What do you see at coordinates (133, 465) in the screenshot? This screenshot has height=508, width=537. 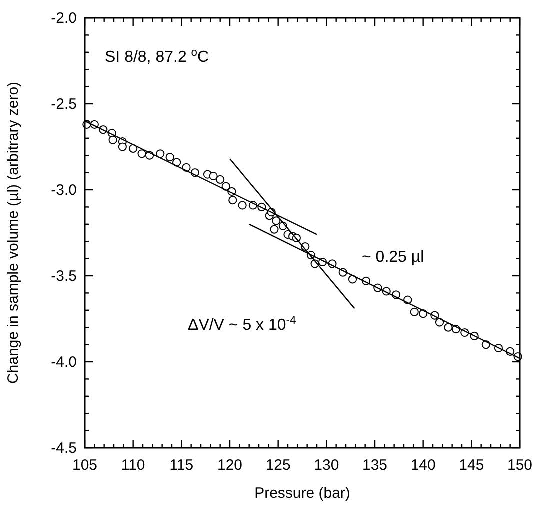 I see `x-tick-label: 110` at bounding box center [133, 465].